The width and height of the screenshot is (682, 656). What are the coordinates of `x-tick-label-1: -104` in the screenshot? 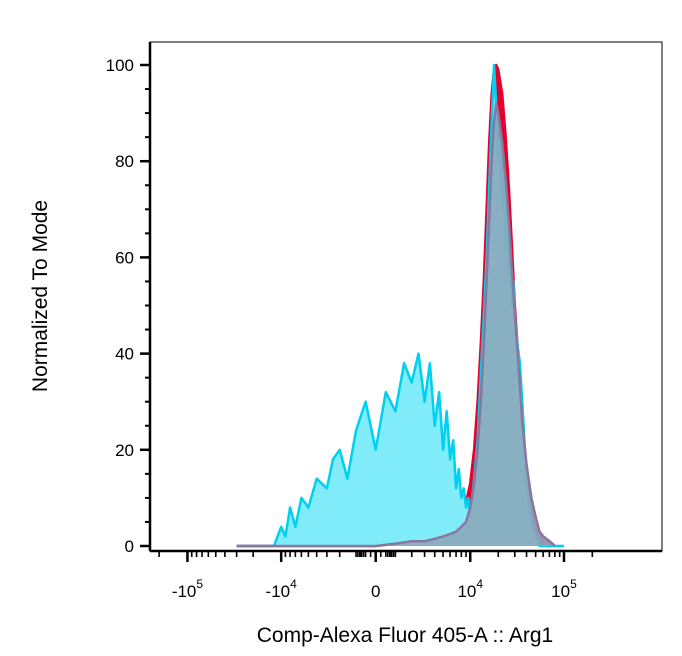 It's located at (282, 589).